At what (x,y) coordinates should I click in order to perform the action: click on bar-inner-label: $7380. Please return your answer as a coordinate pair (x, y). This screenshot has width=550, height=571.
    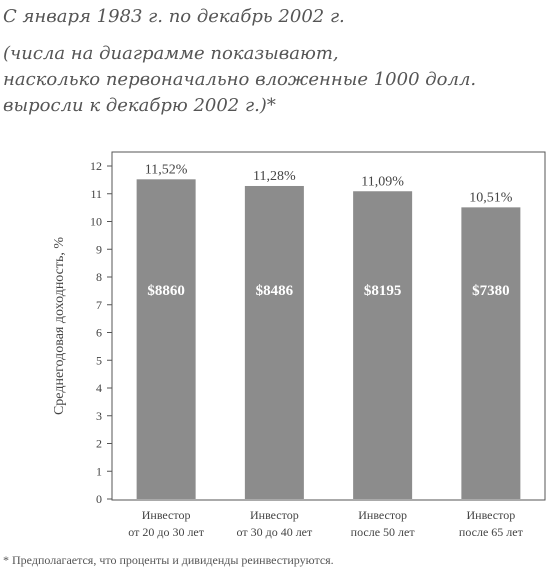
    Looking at the image, I should click on (491, 291).